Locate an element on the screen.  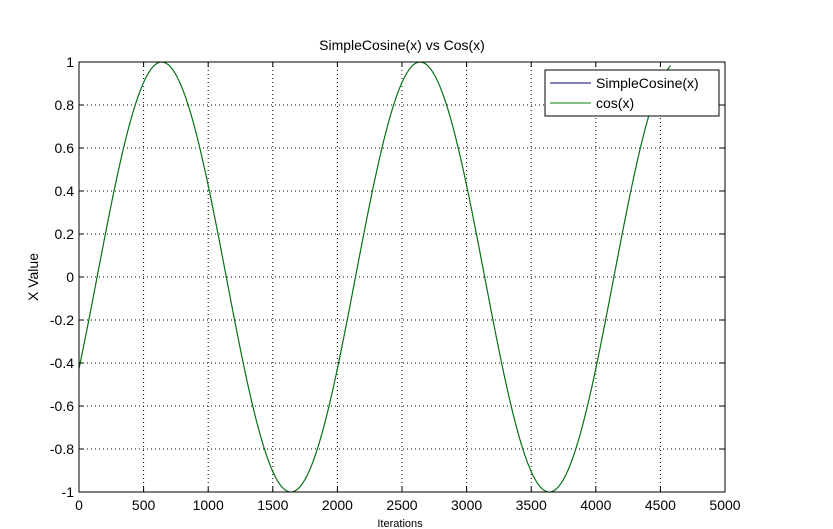
x-tick-label: 1500 is located at coordinates (272, 505).